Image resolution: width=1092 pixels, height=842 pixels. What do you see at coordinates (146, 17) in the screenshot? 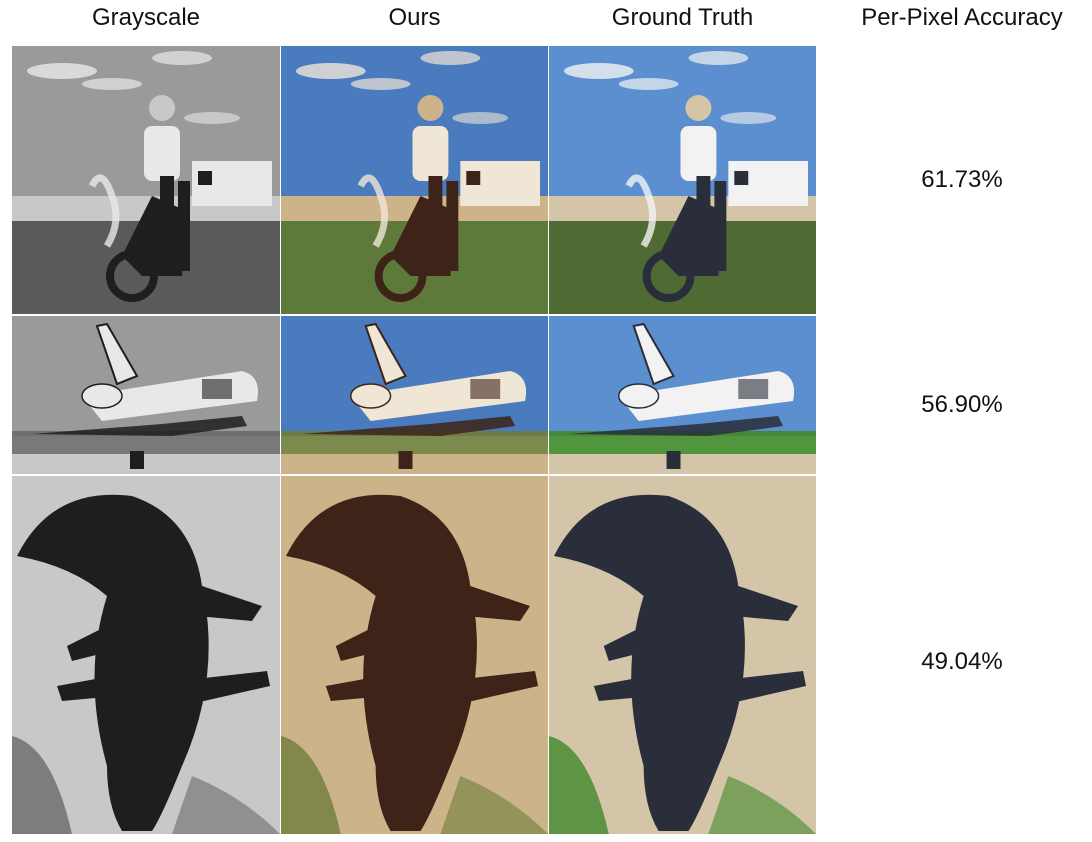
I see `header-grayscale: Grayscale` at bounding box center [146, 17].